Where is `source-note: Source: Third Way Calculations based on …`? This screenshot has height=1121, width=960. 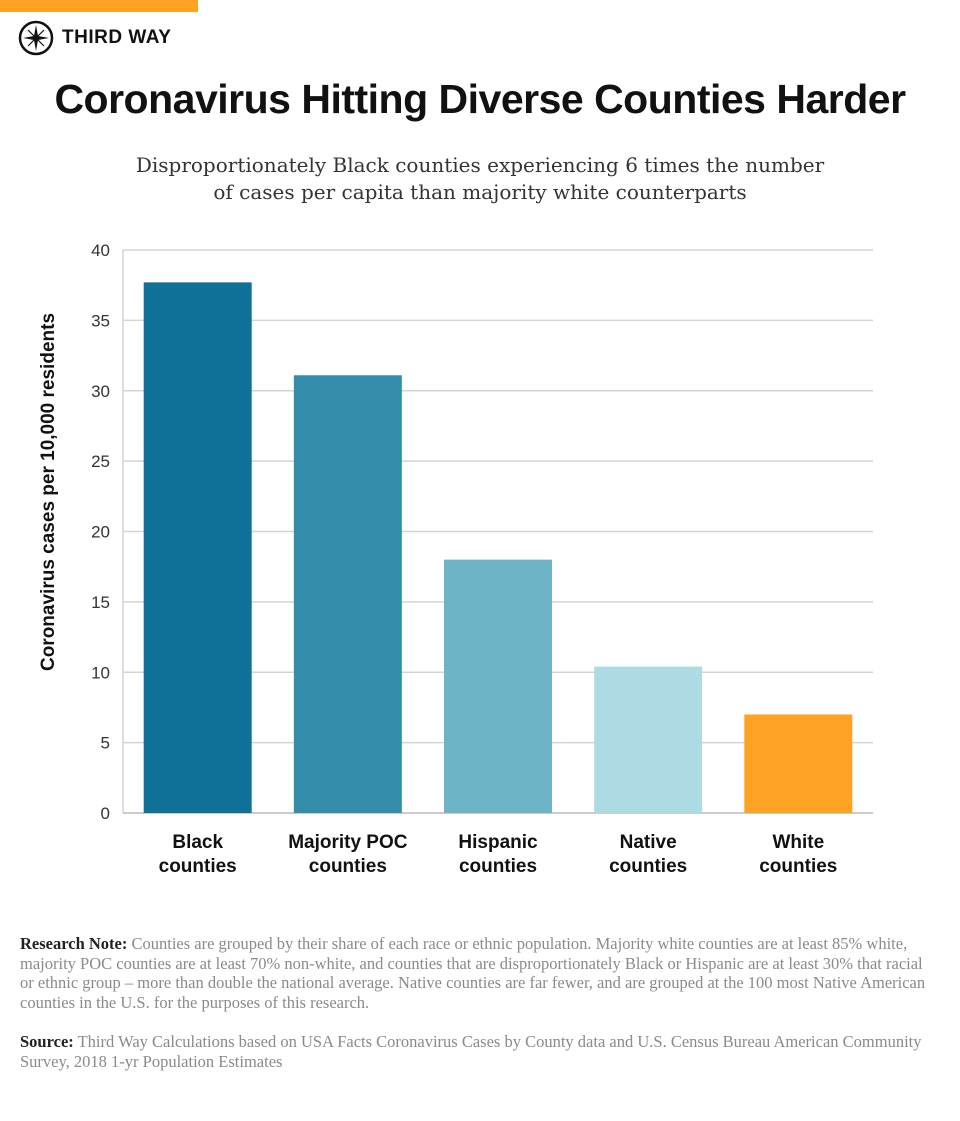
source-note: Source: Third Way Calculations based on … is located at coordinates (471, 1051).